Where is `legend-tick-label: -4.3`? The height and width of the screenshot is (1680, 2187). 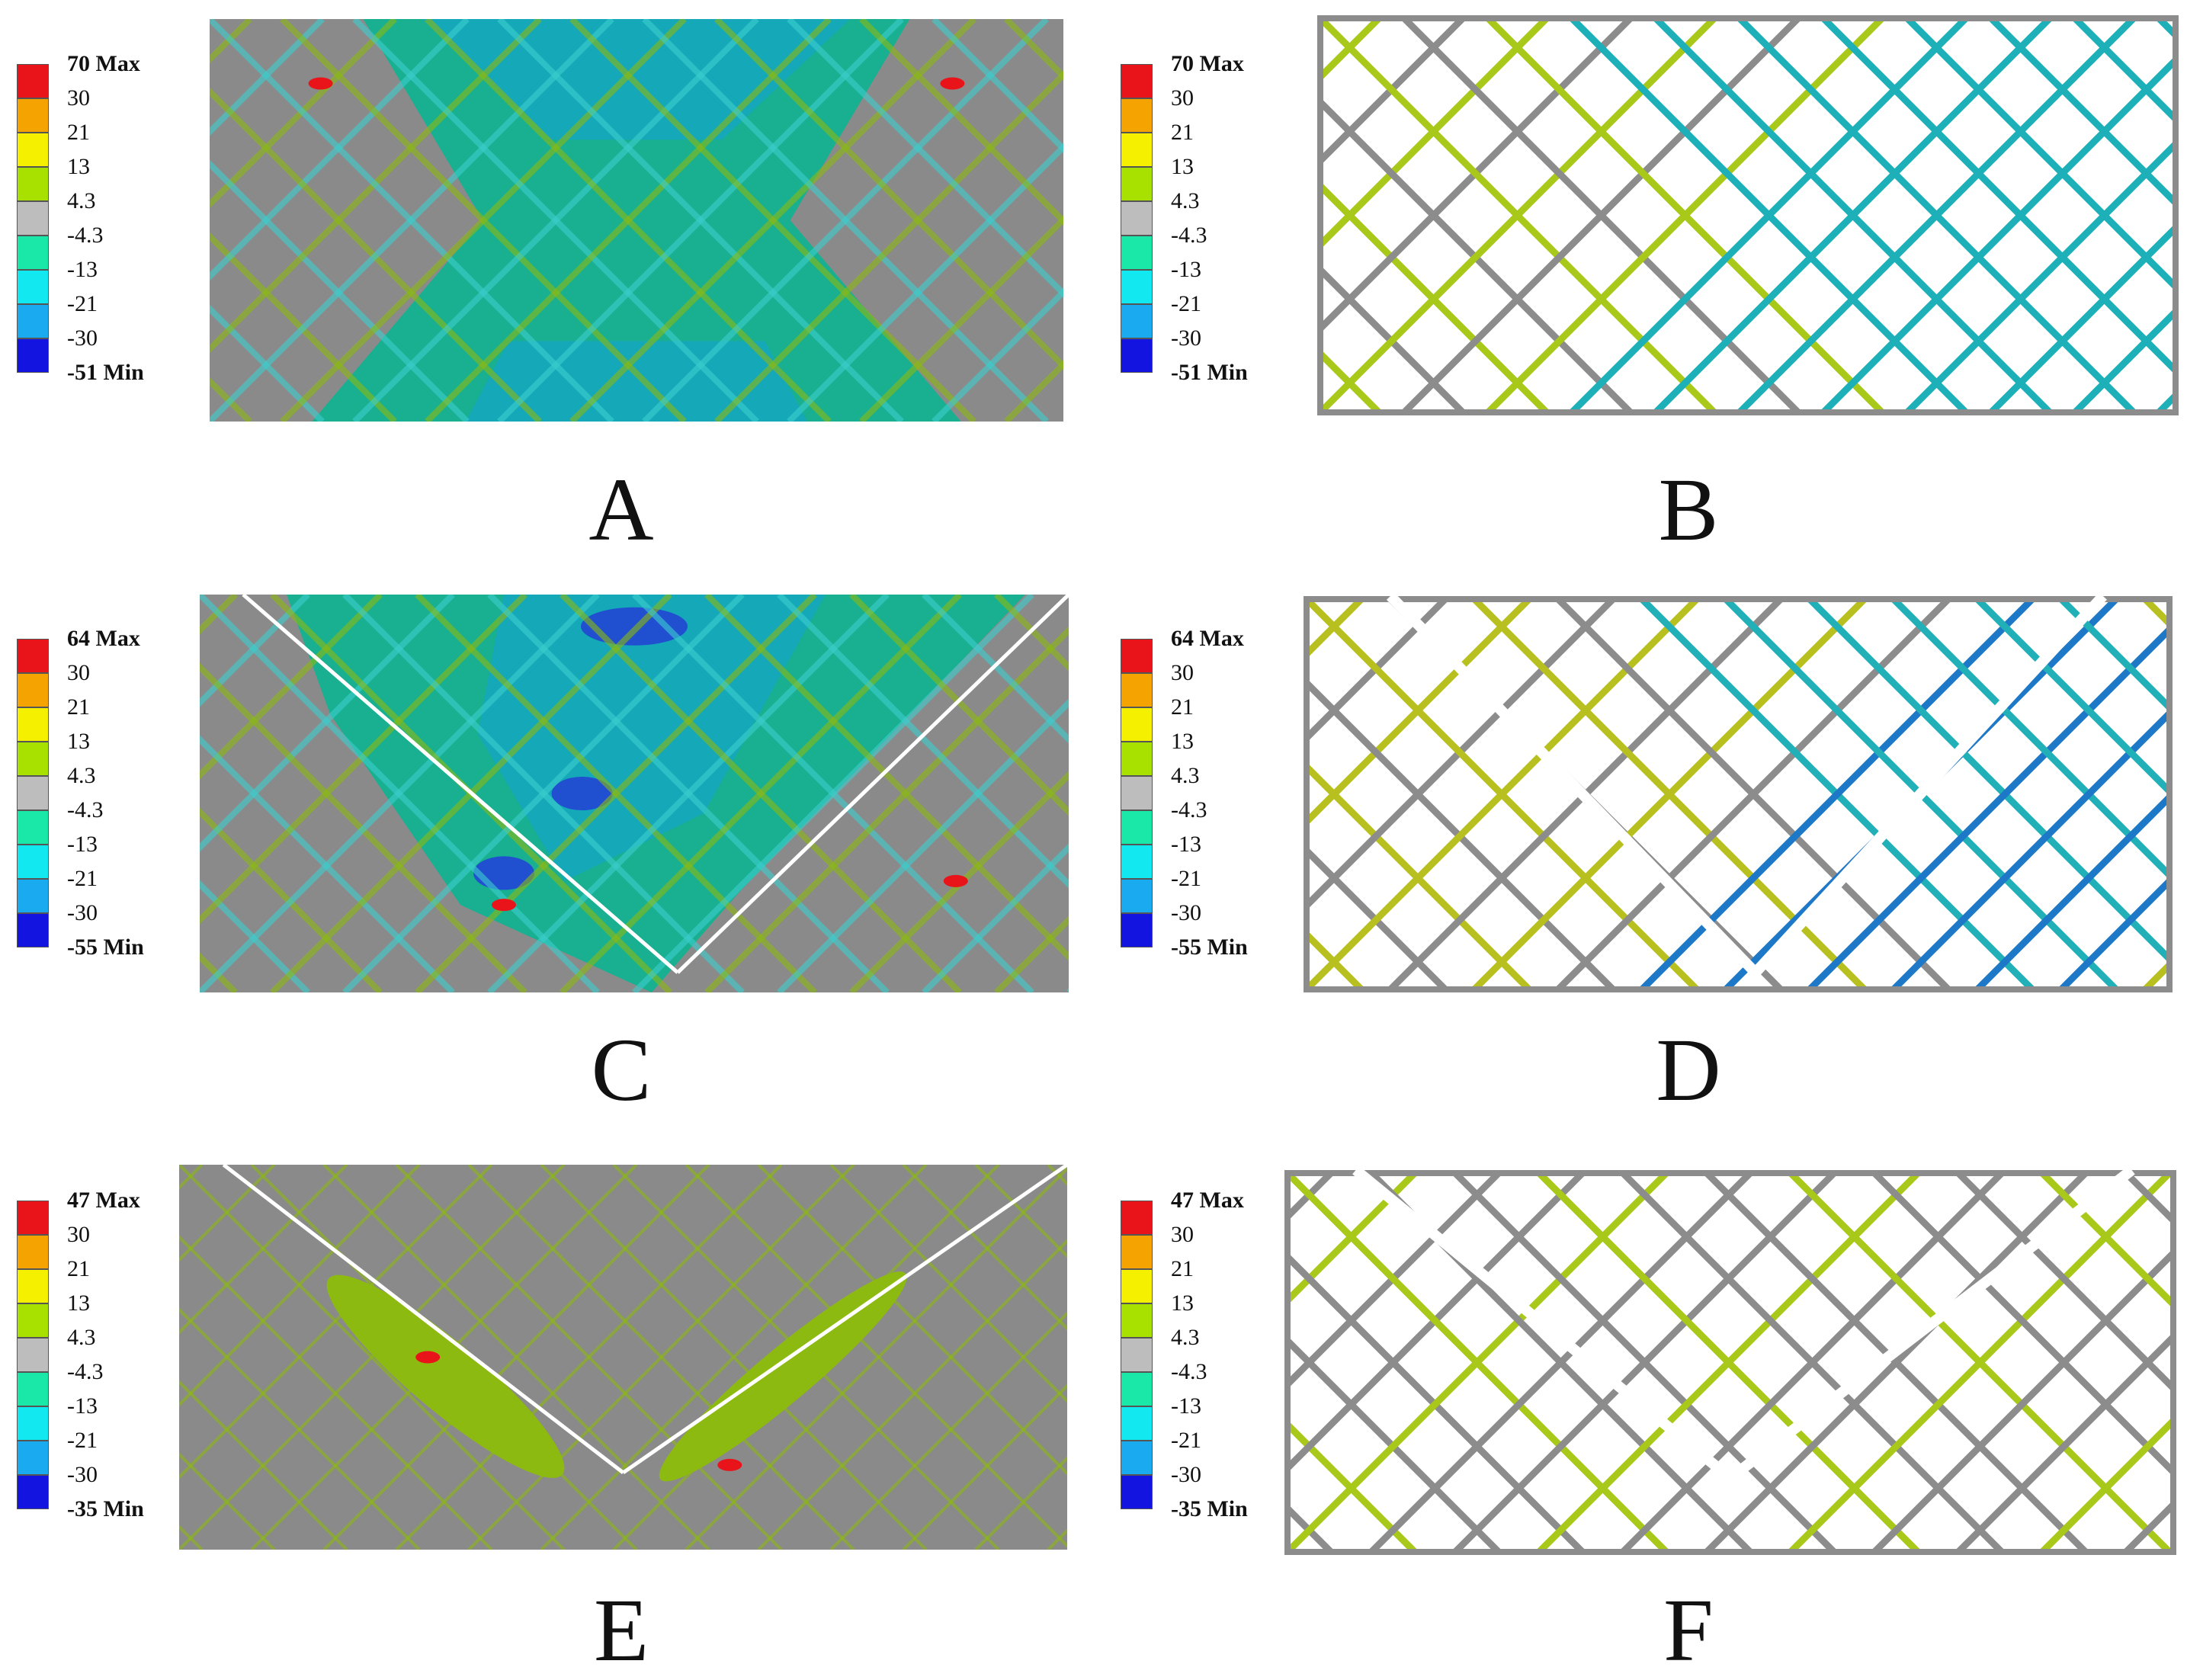
legend-tick-label: -4.3 is located at coordinates (85, 809).